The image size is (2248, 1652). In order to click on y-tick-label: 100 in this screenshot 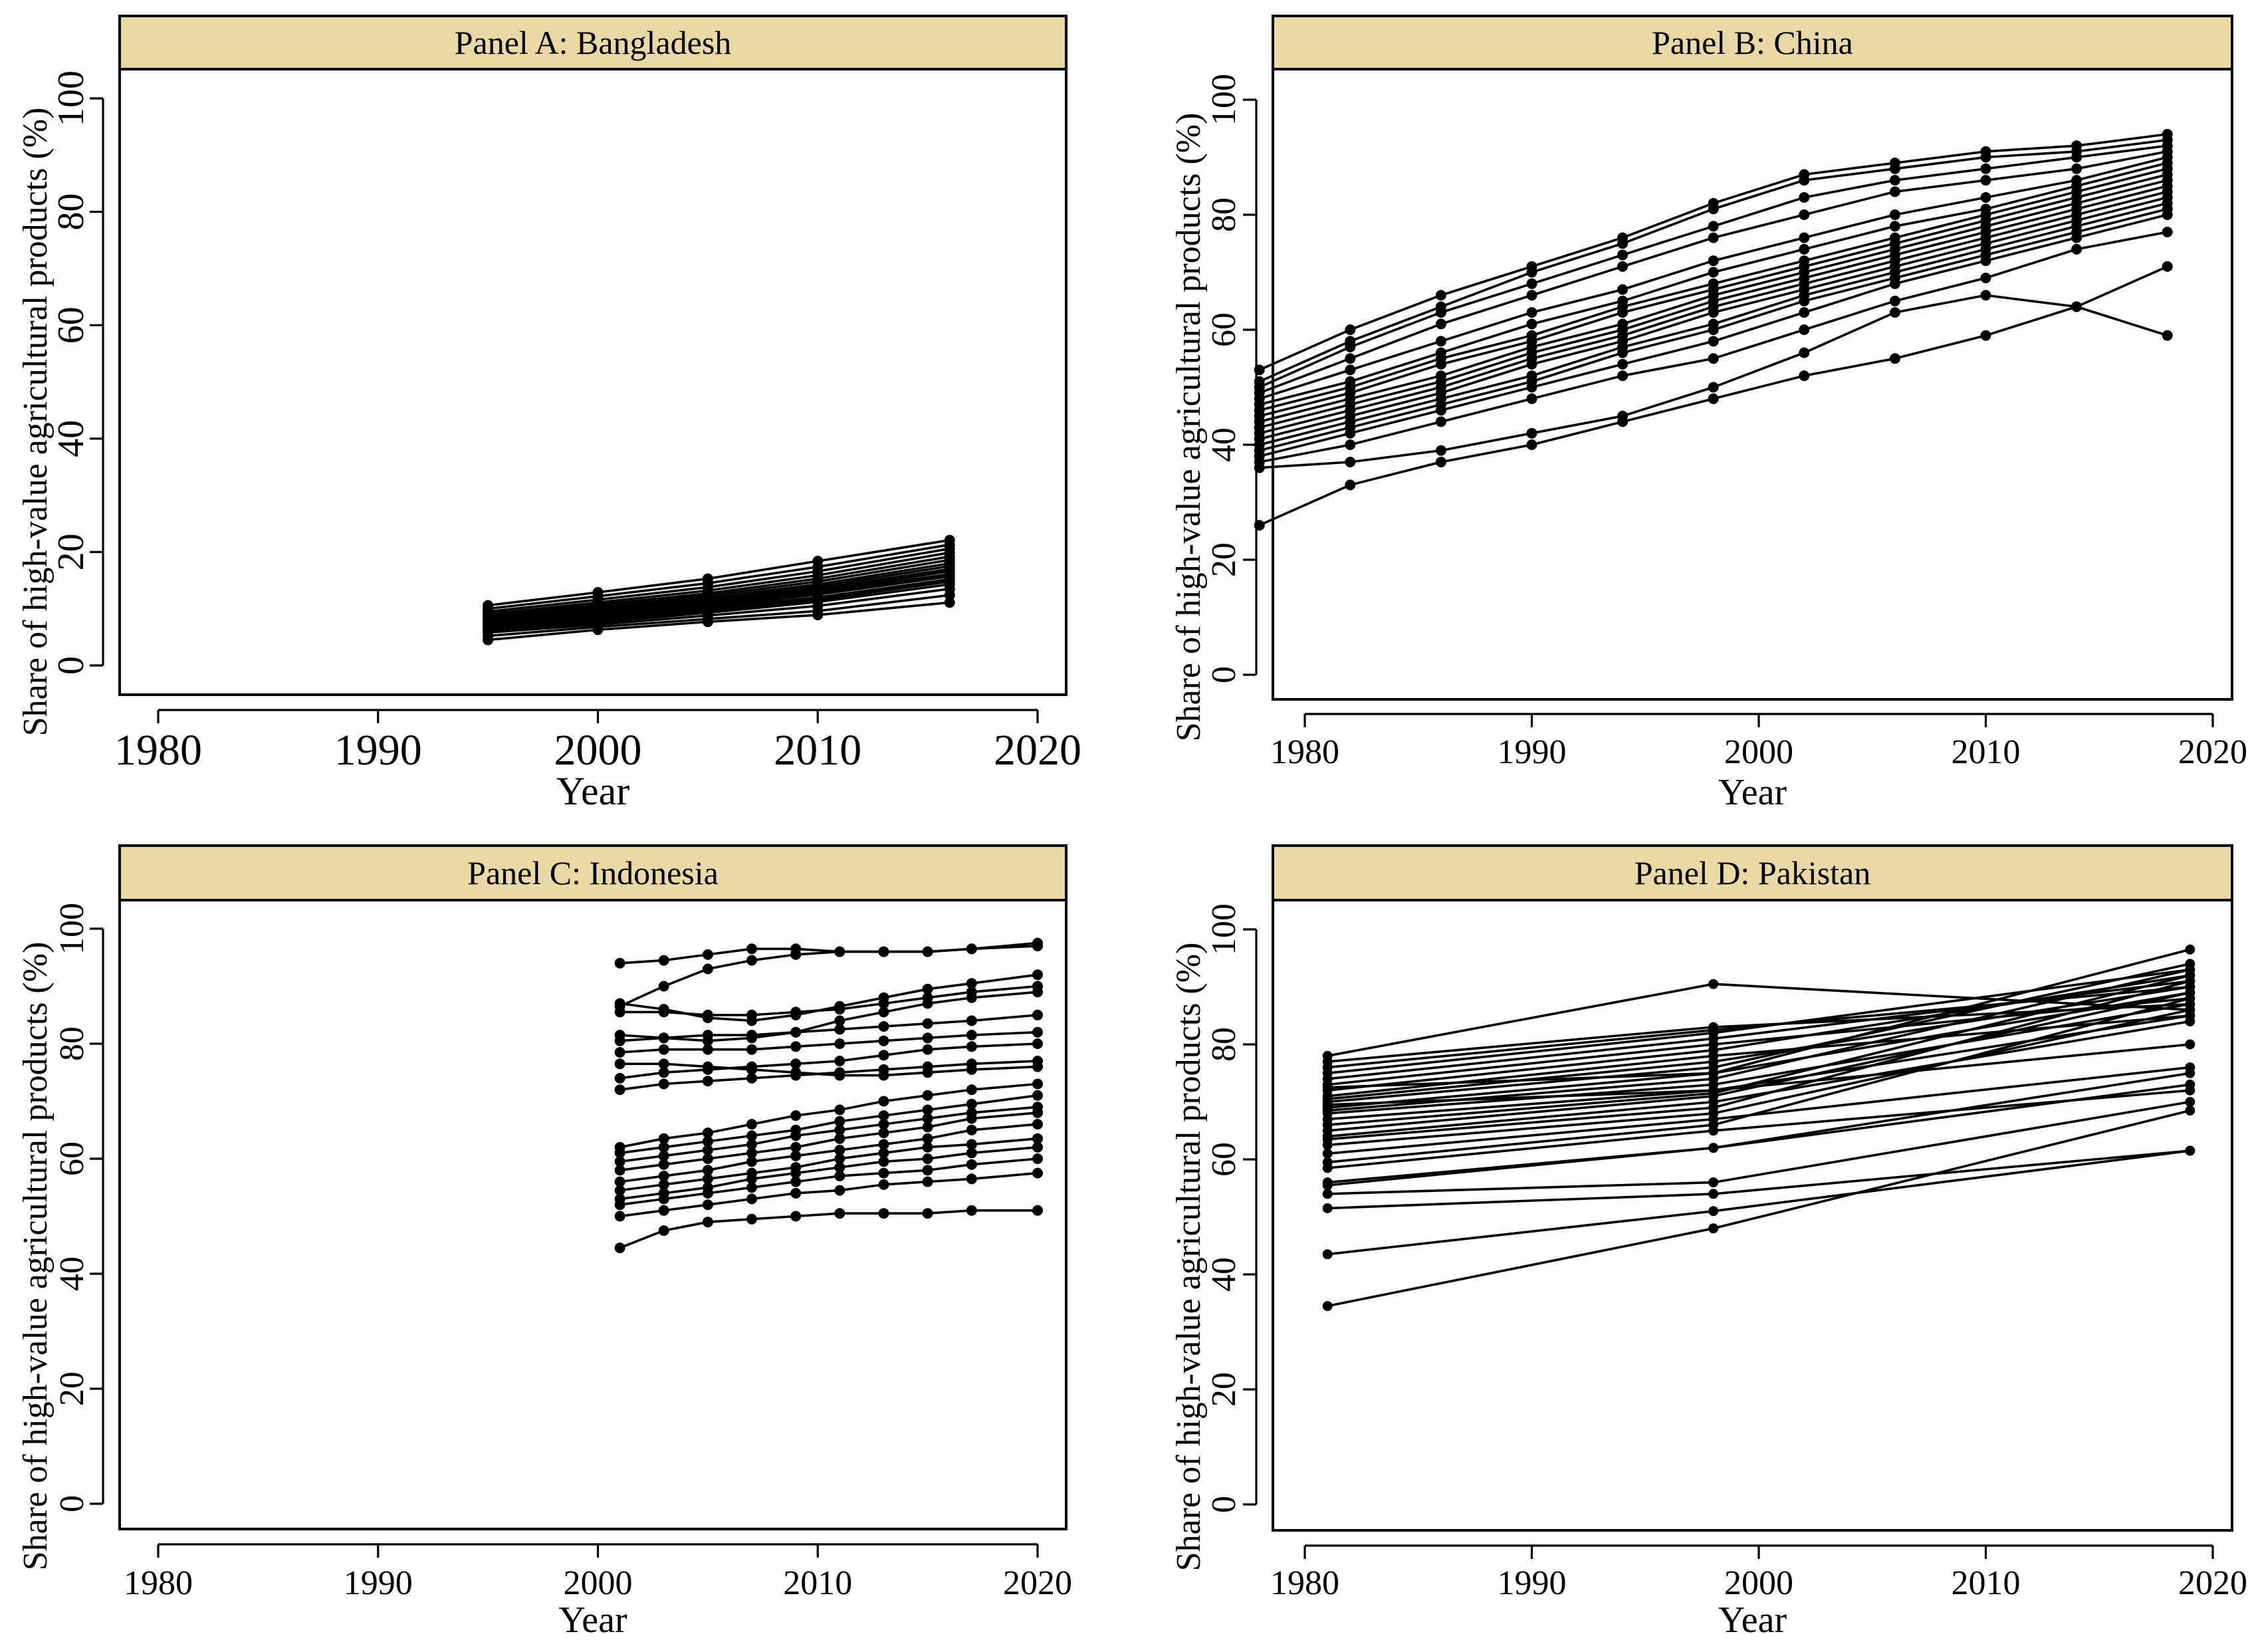, I will do `click(72, 98)`.